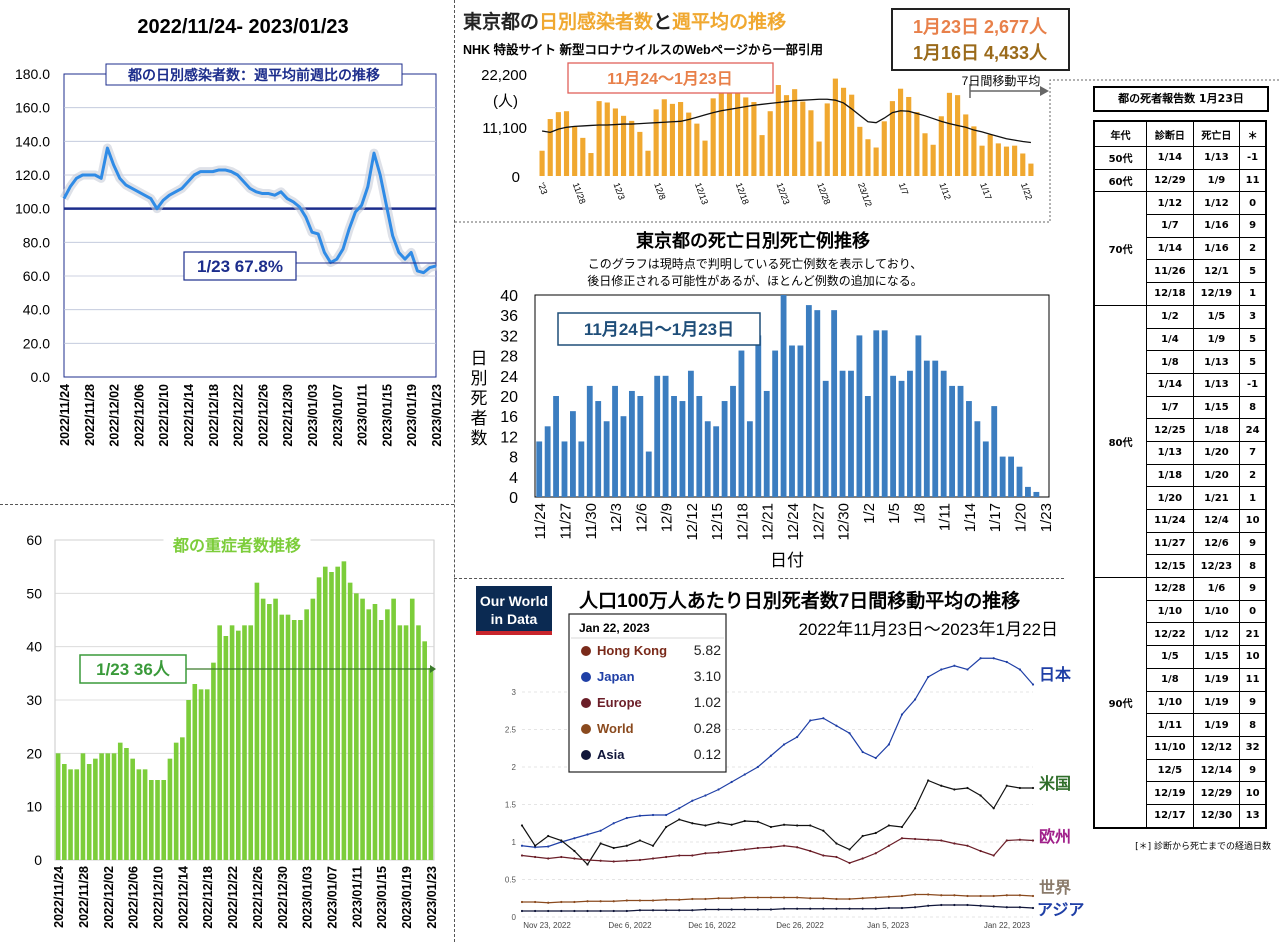 The width and height of the screenshot is (1280, 942). I want to click on y-tick-label: 30, so click(34, 700).